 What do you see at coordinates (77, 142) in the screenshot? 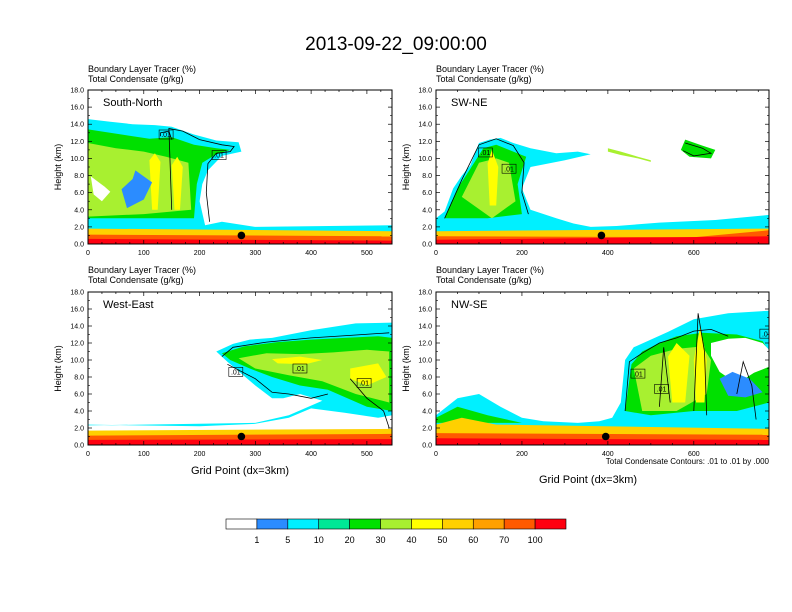
I see `y-tick-label: 12.0` at bounding box center [77, 142].